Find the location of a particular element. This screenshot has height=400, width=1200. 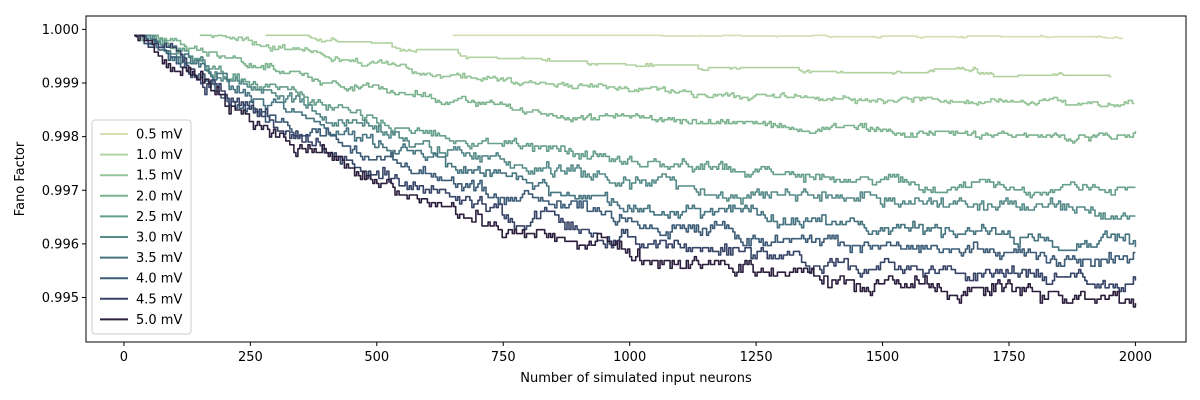

legend-label: 3.5 mV is located at coordinates (159, 258).